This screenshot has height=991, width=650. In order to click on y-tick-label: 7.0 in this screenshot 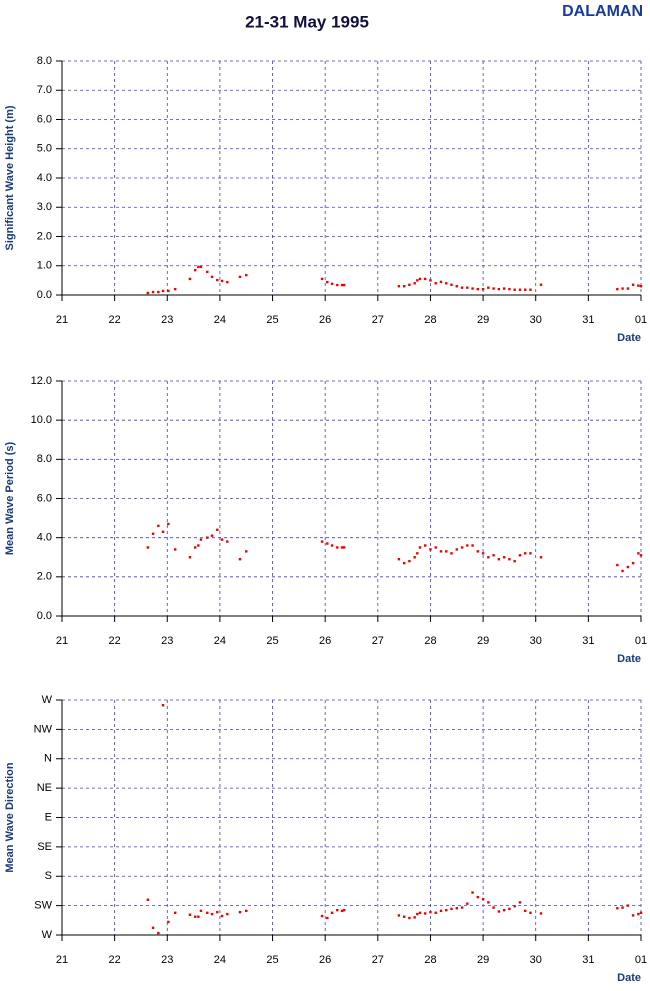, I will do `click(44, 90)`.